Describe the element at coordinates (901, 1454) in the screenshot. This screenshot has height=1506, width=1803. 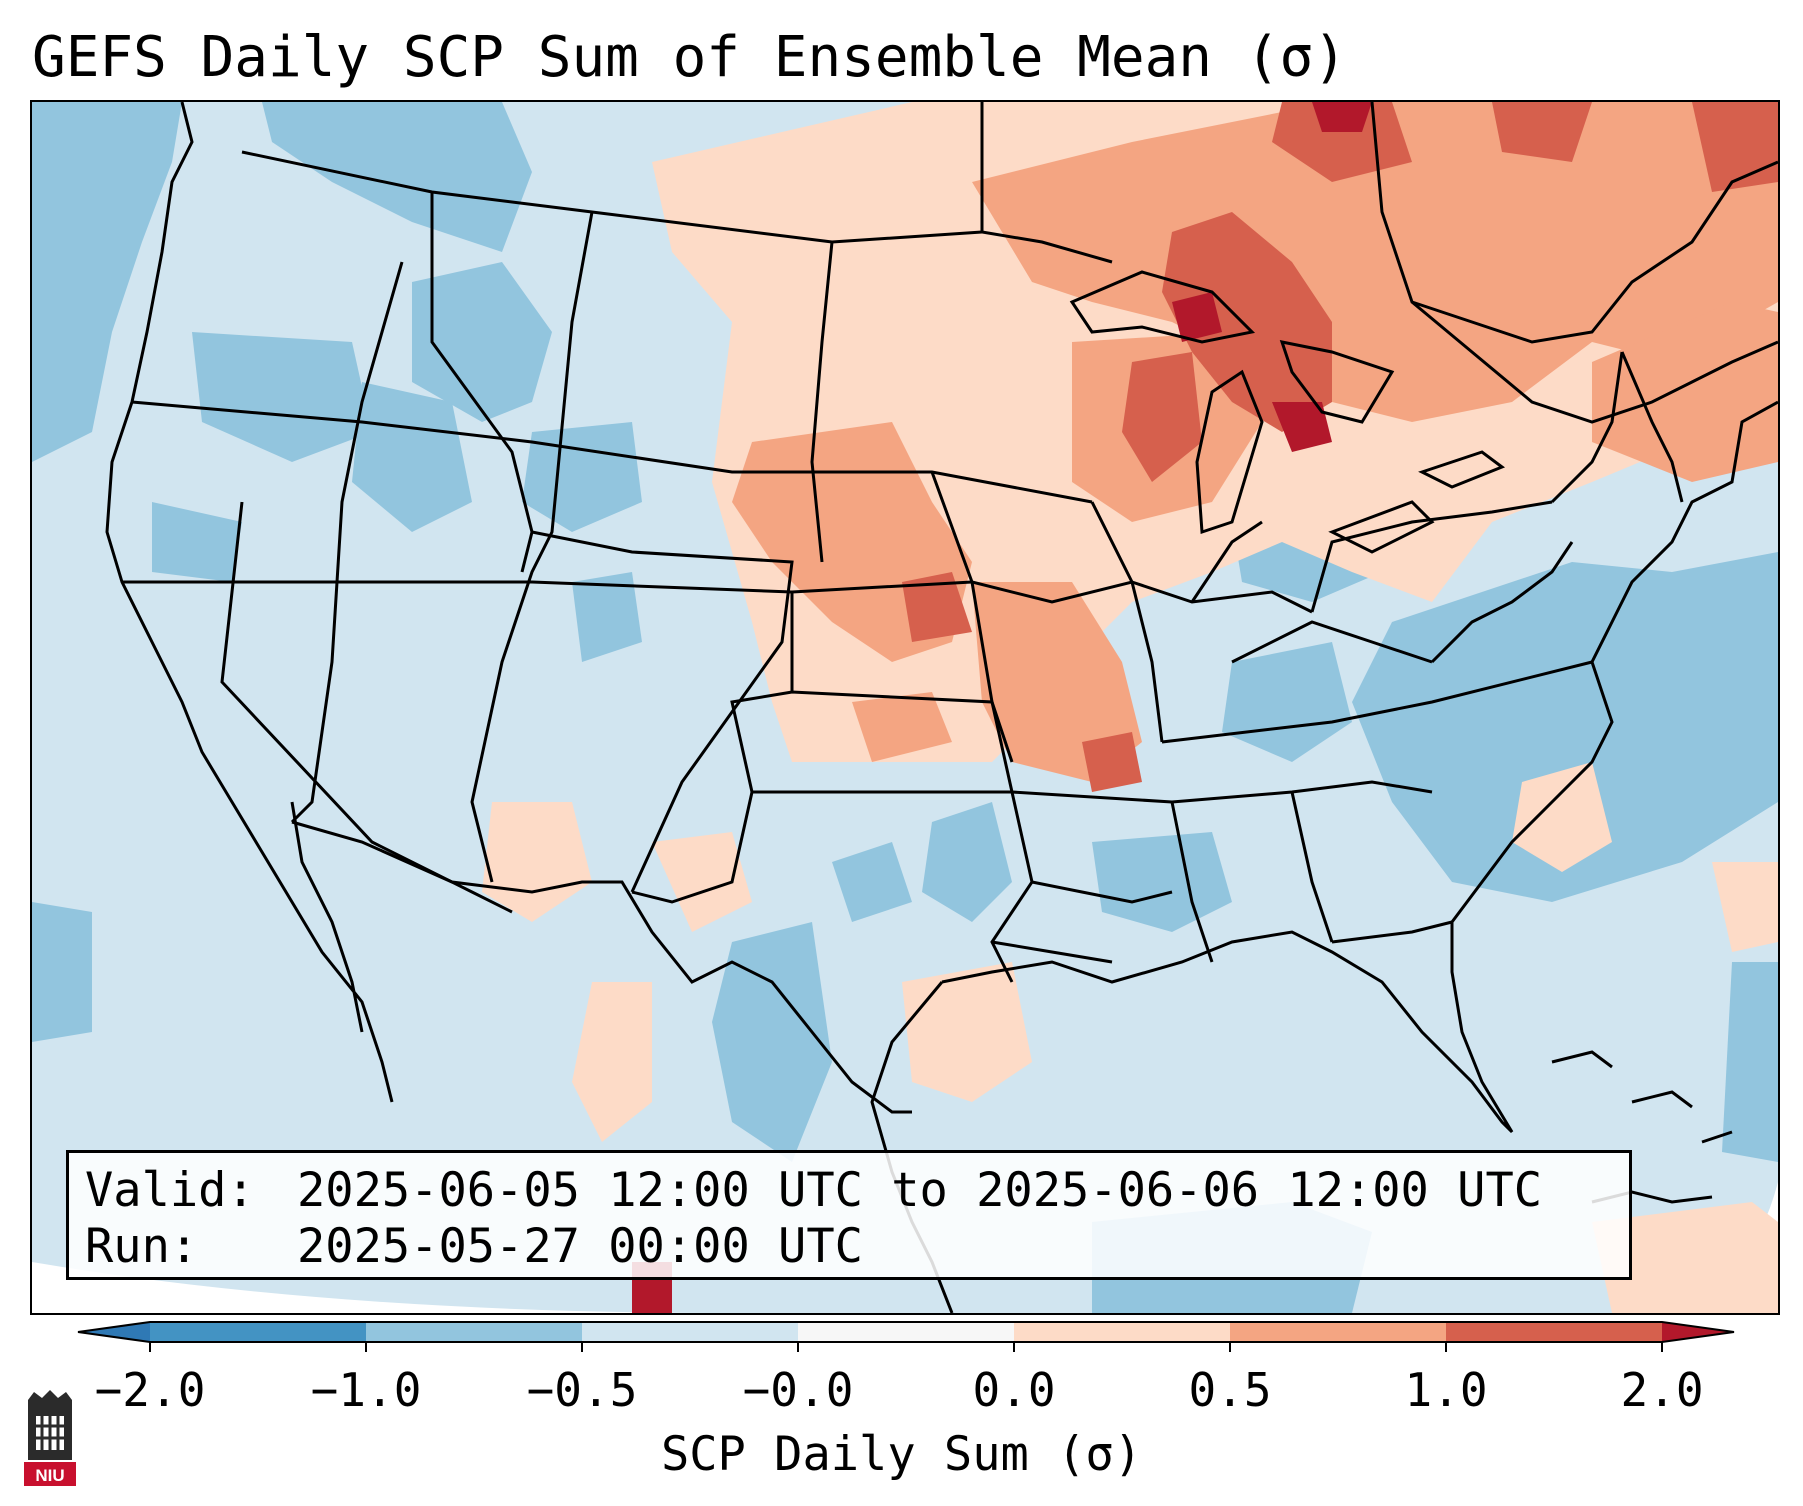
I see `colorbar-label: SCP Daily Sum (σ)` at that location.